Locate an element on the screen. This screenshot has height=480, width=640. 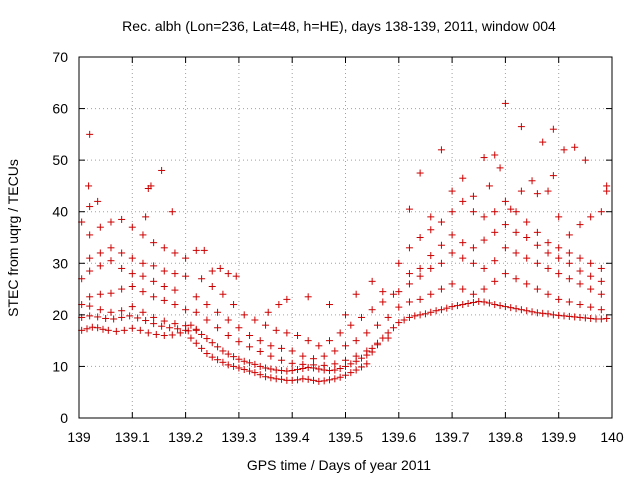
y-tick-label: 20 is located at coordinates (60, 315).